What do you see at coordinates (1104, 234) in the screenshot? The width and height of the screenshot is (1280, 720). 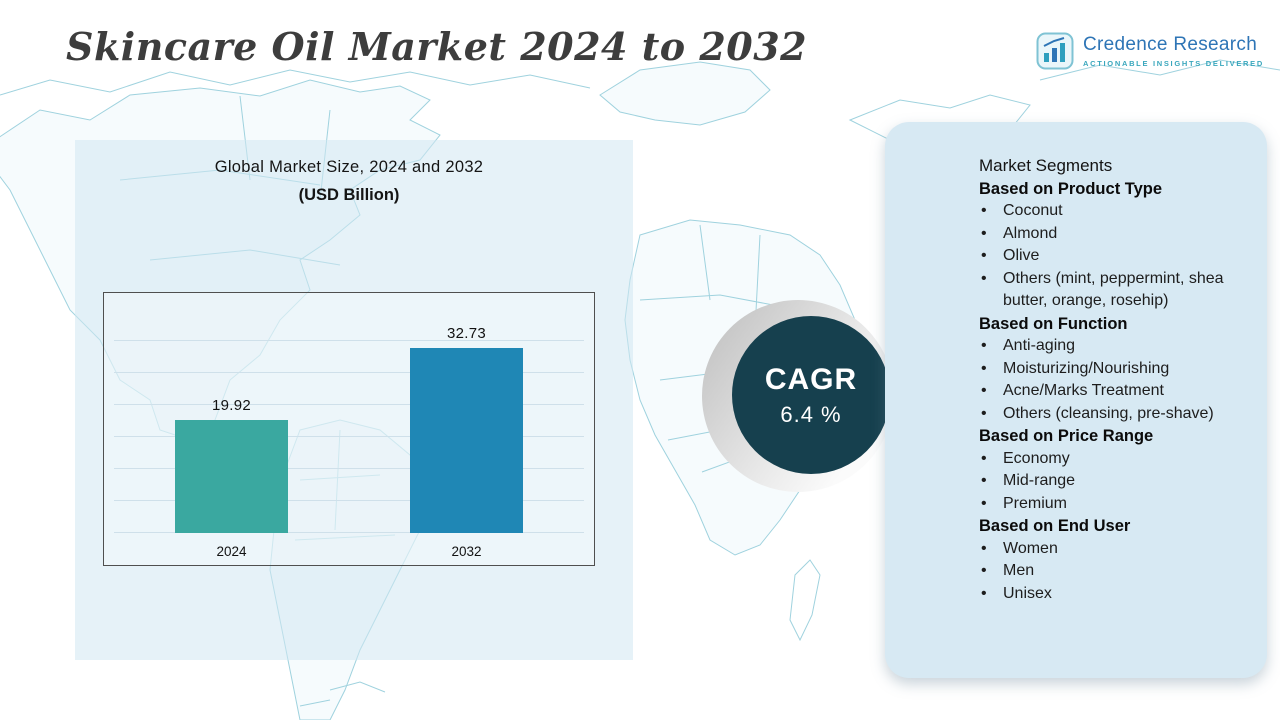 I see `segment-item: Almond` at bounding box center [1104, 234].